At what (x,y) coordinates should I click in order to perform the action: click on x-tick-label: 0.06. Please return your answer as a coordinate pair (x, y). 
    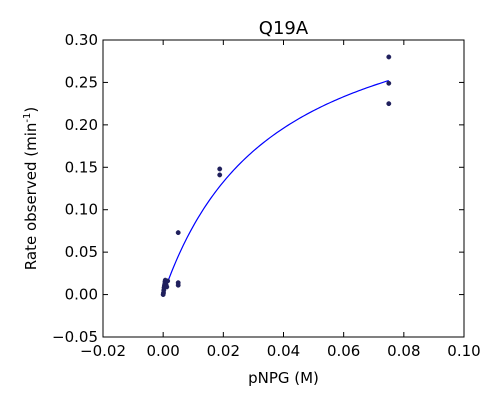
    Looking at the image, I should click on (343, 351).